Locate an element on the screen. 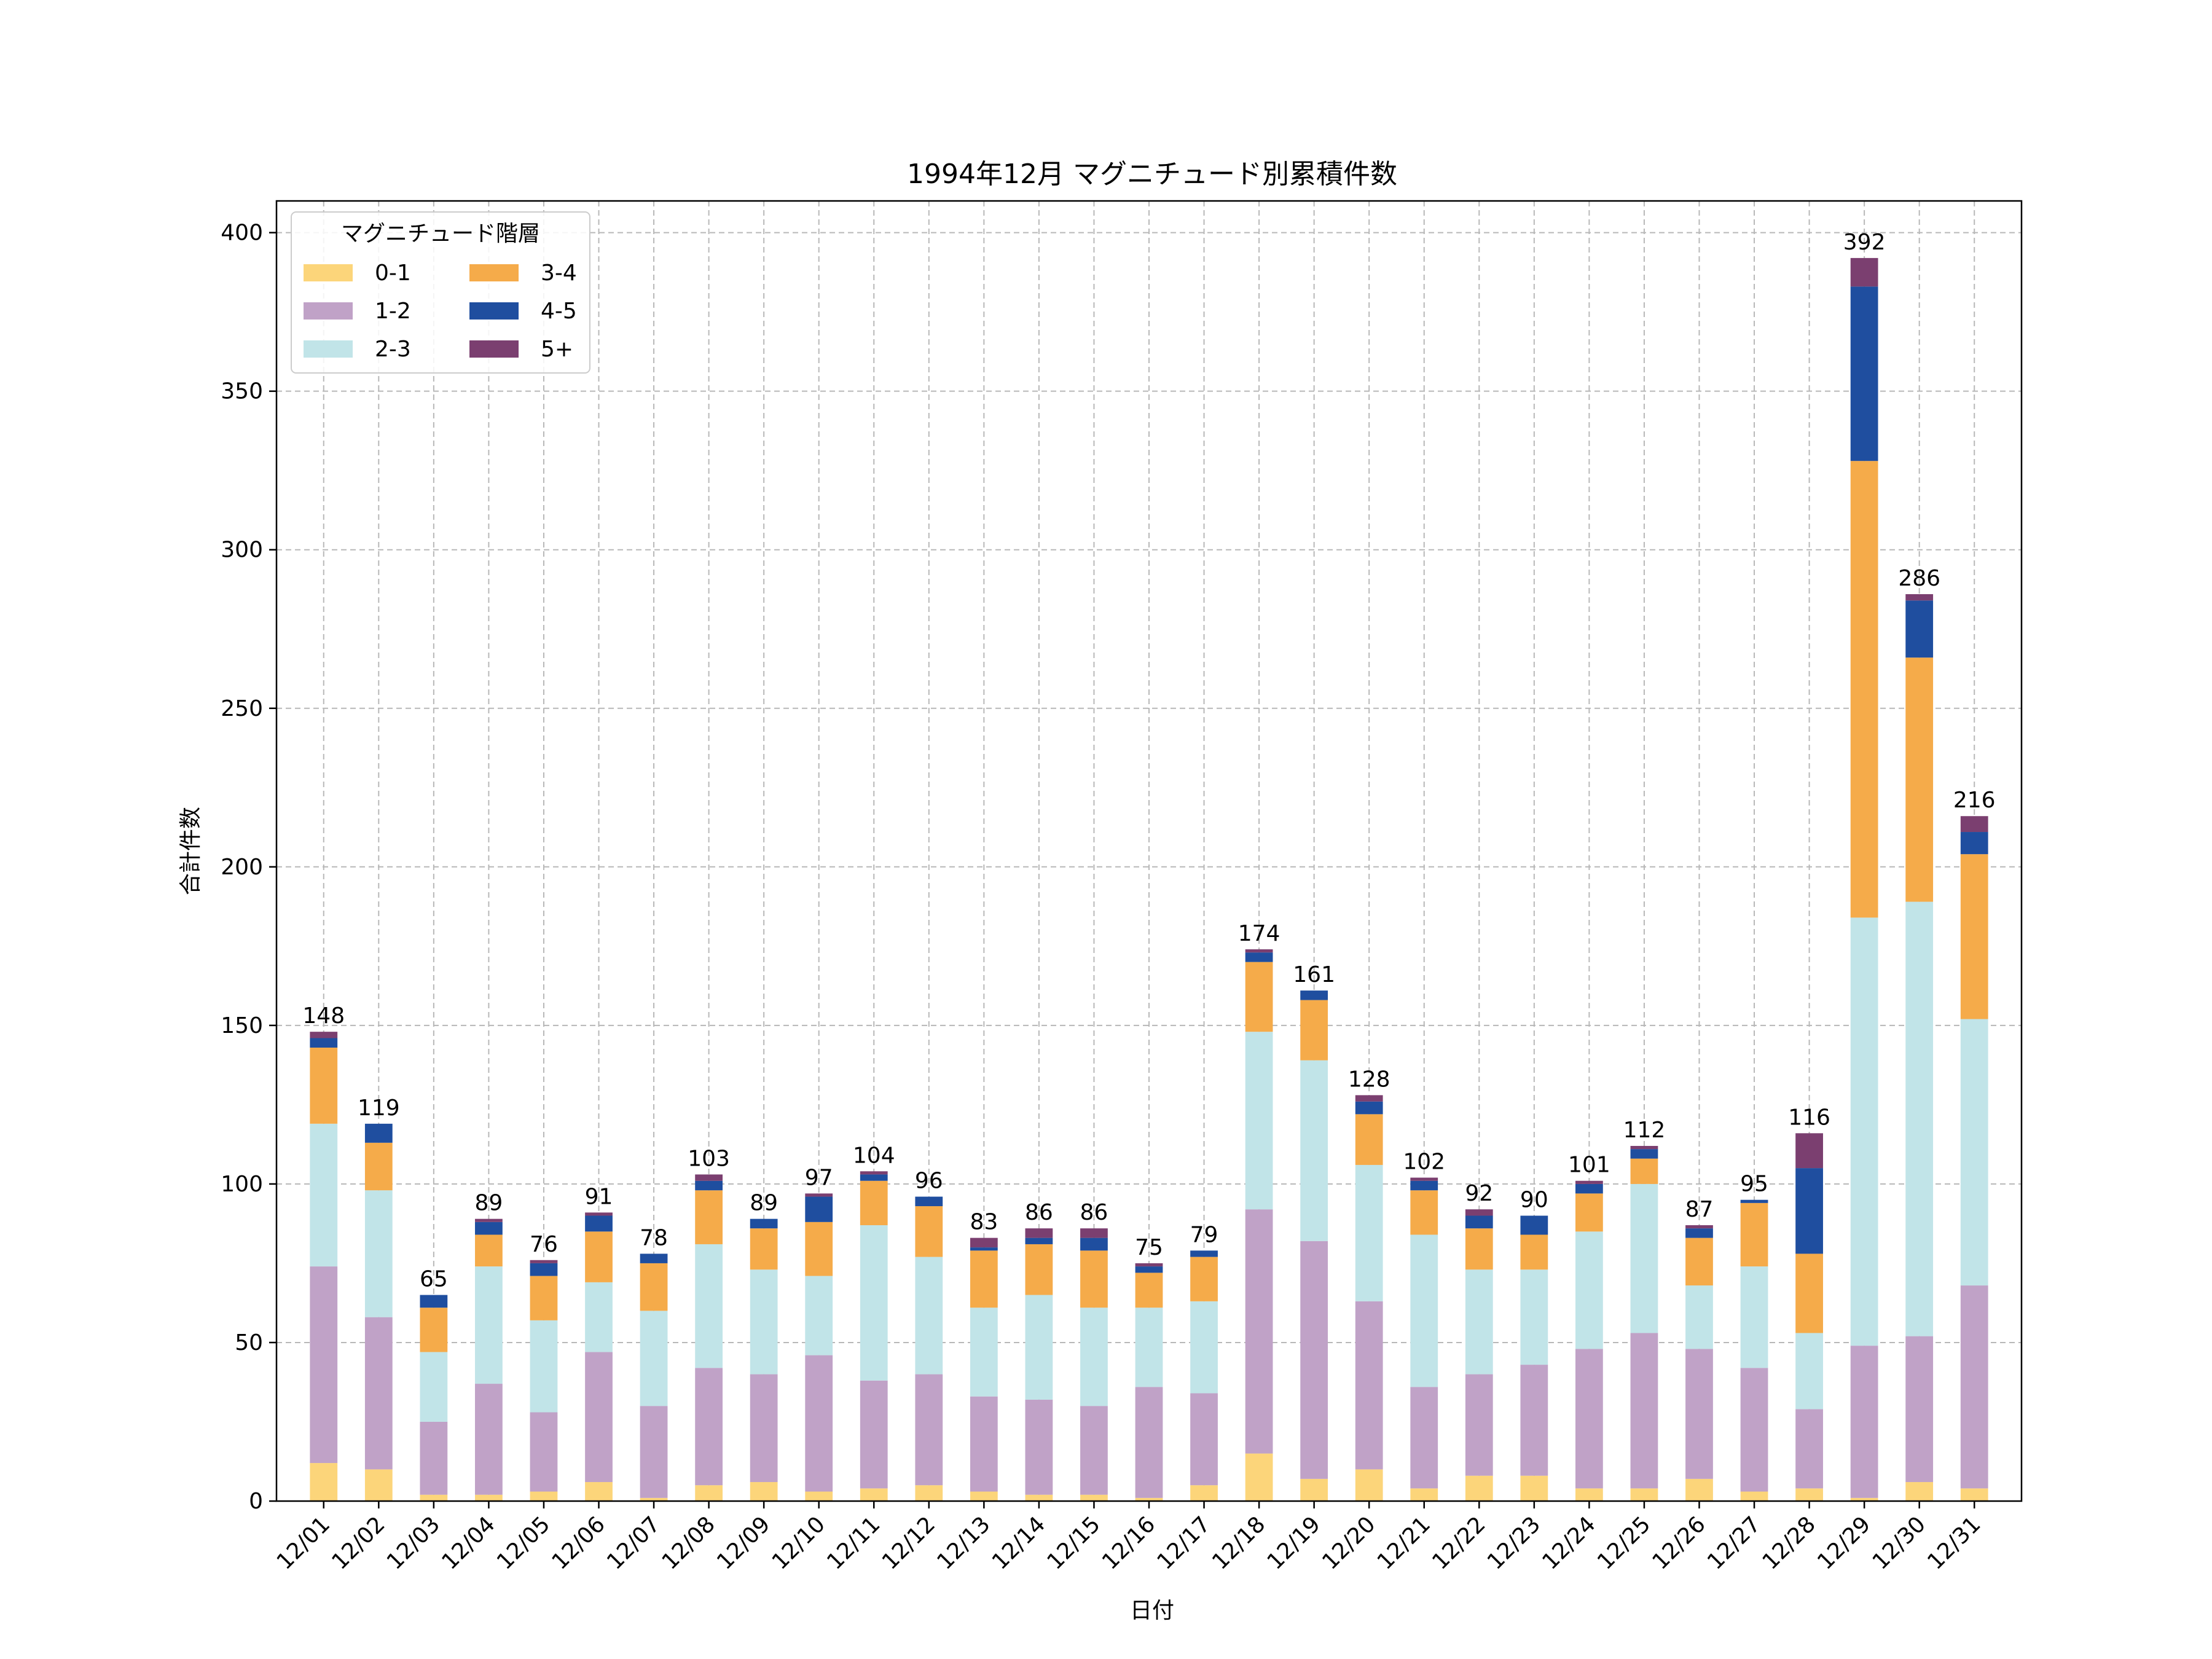 Image resolution: width=2212 pixels, height=1659 pixels. bar-12-15-5+ is located at coordinates (1094, 1233).